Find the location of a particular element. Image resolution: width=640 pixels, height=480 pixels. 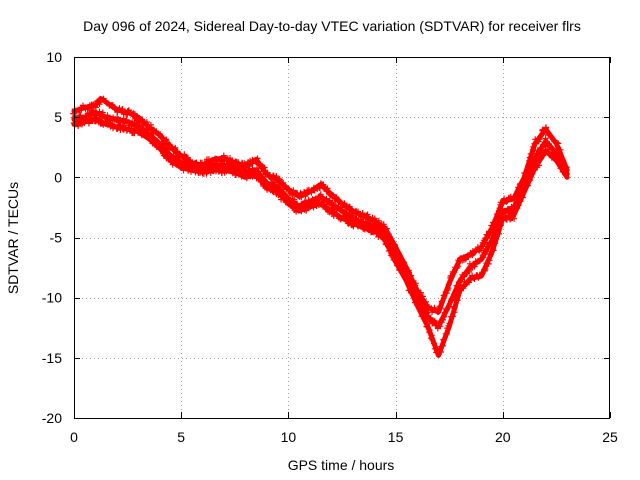

y-tick-label: -5 is located at coordinates (56, 238).